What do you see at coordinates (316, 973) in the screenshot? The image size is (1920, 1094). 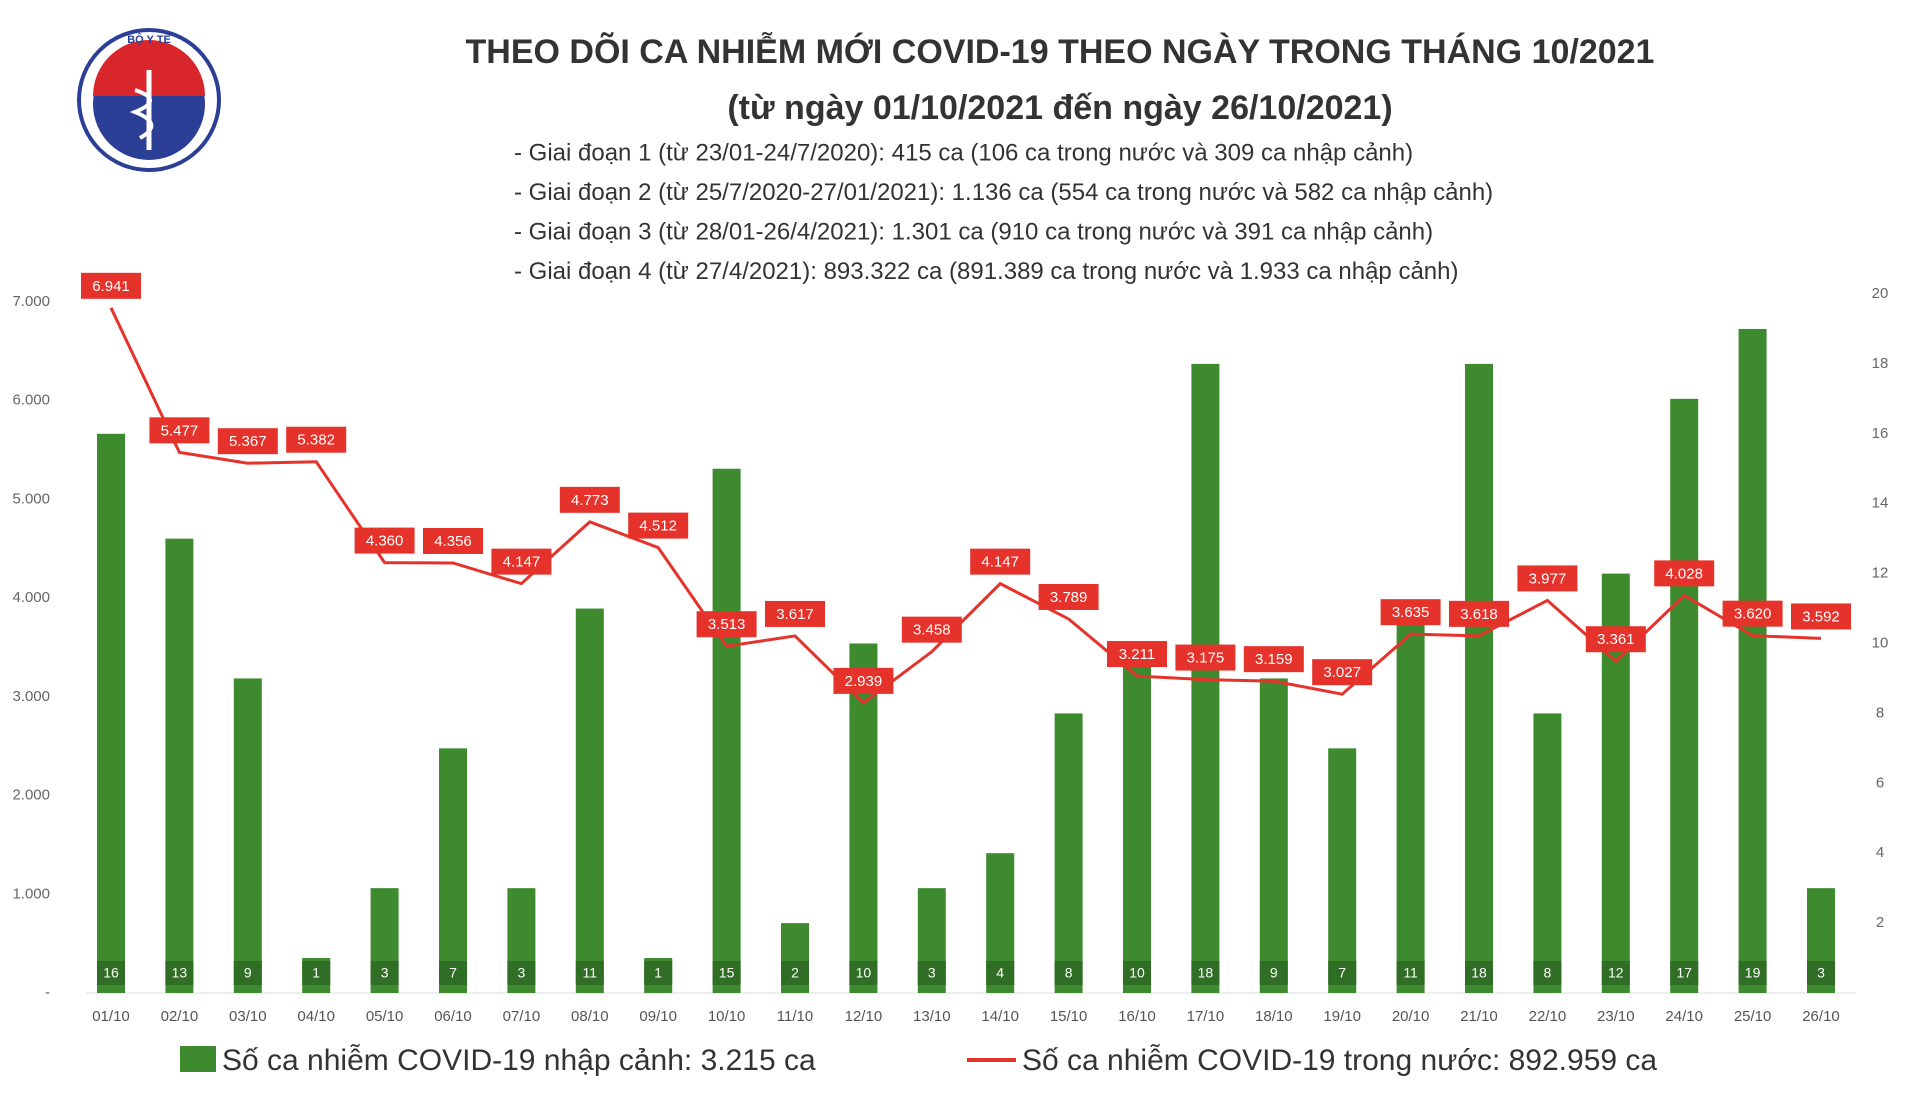 I see `bar-label: 1` at bounding box center [316, 973].